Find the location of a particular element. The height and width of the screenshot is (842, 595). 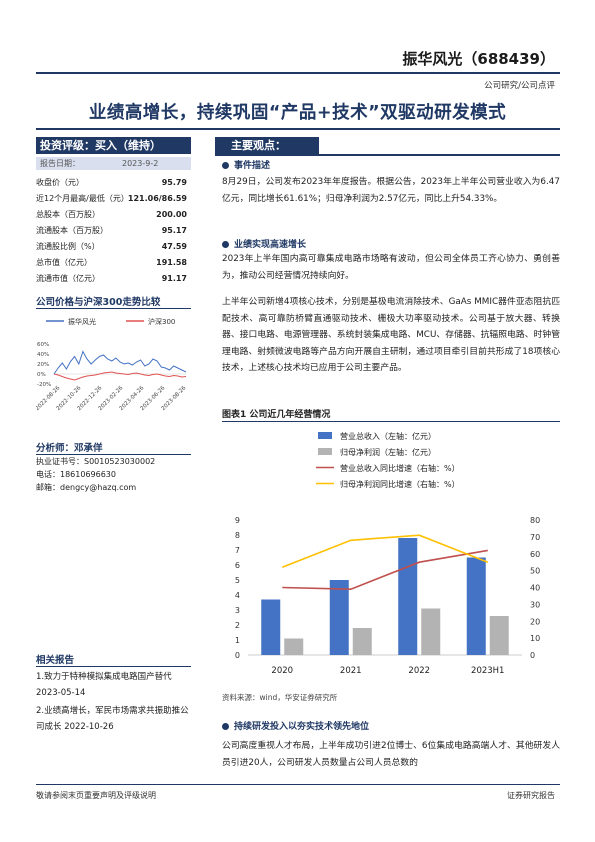

main-points-heading: 主要观点： is located at coordinates (267, 145).